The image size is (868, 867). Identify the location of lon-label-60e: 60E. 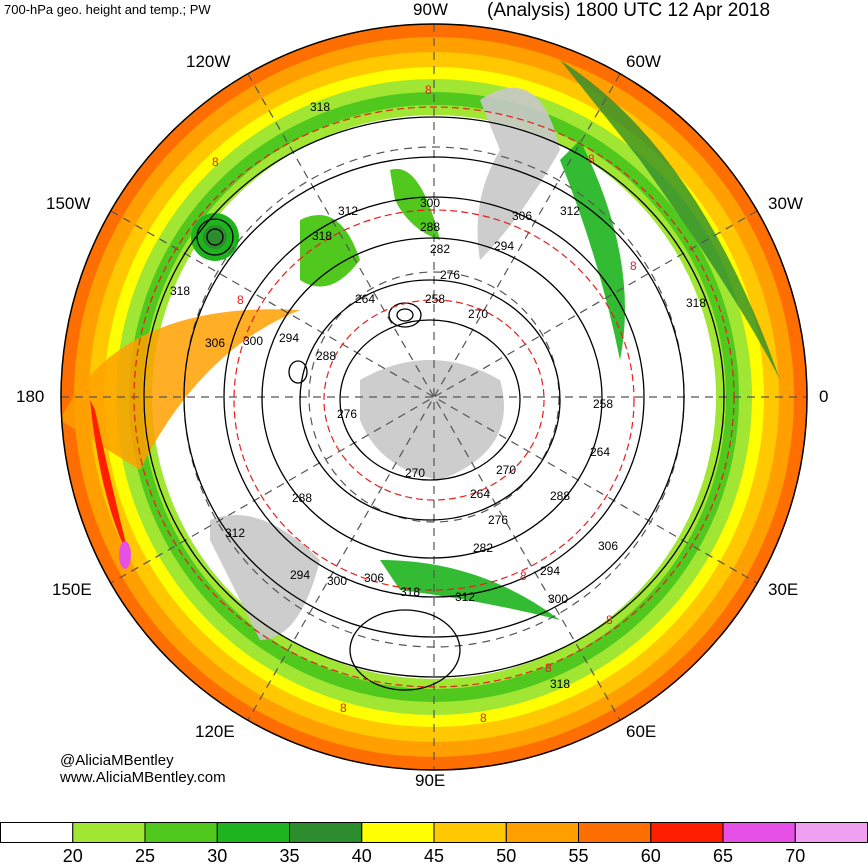
(641, 731).